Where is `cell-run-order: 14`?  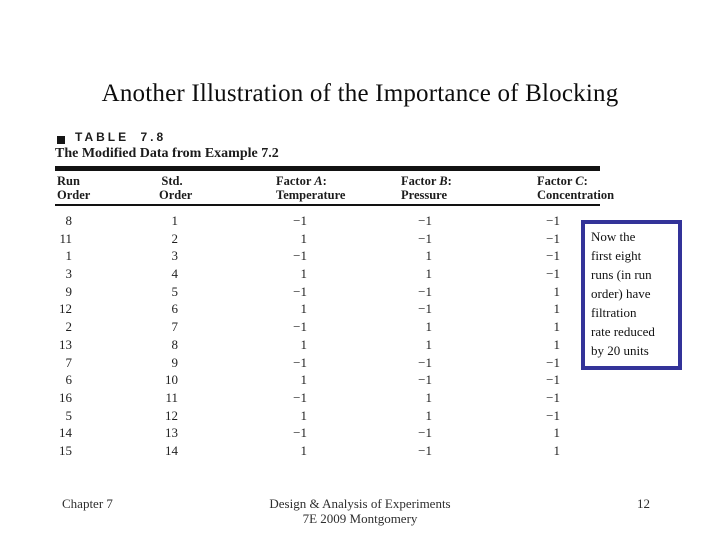 cell-run-order: 14 is located at coordinates (65, 433).